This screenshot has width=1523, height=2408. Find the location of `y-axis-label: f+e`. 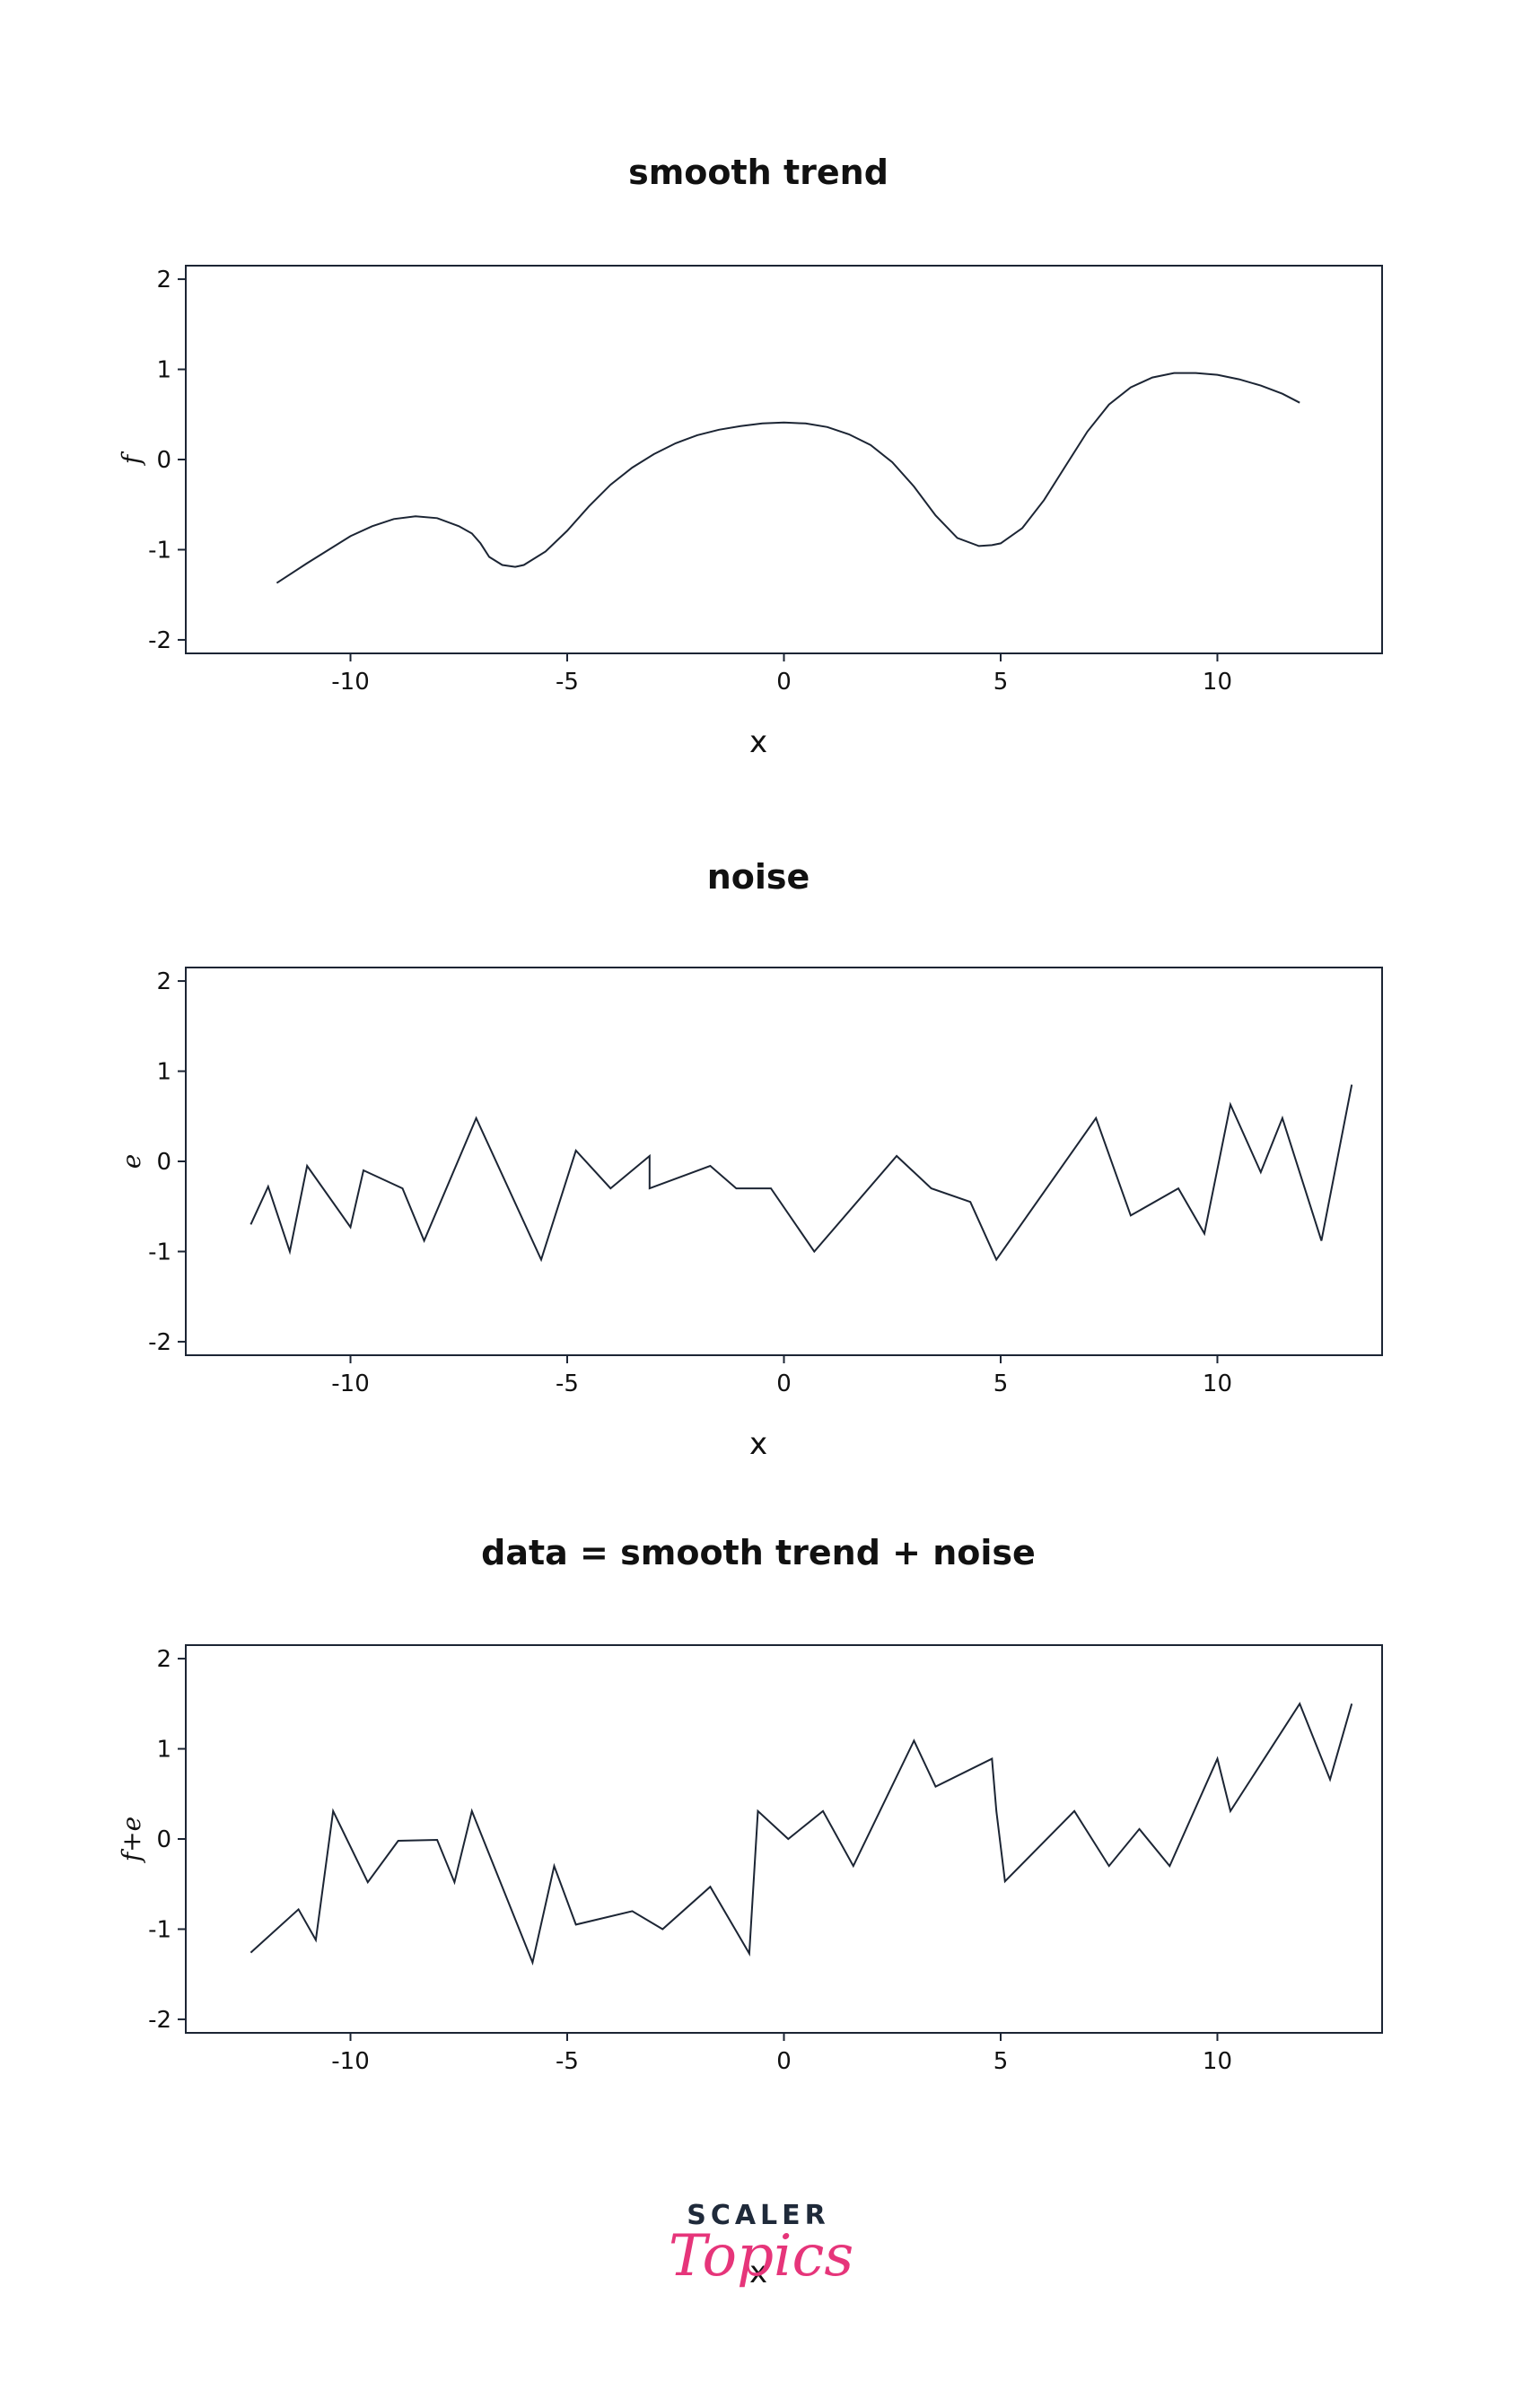

y-axis-label: f+e is located at coordinates (131, 1840).